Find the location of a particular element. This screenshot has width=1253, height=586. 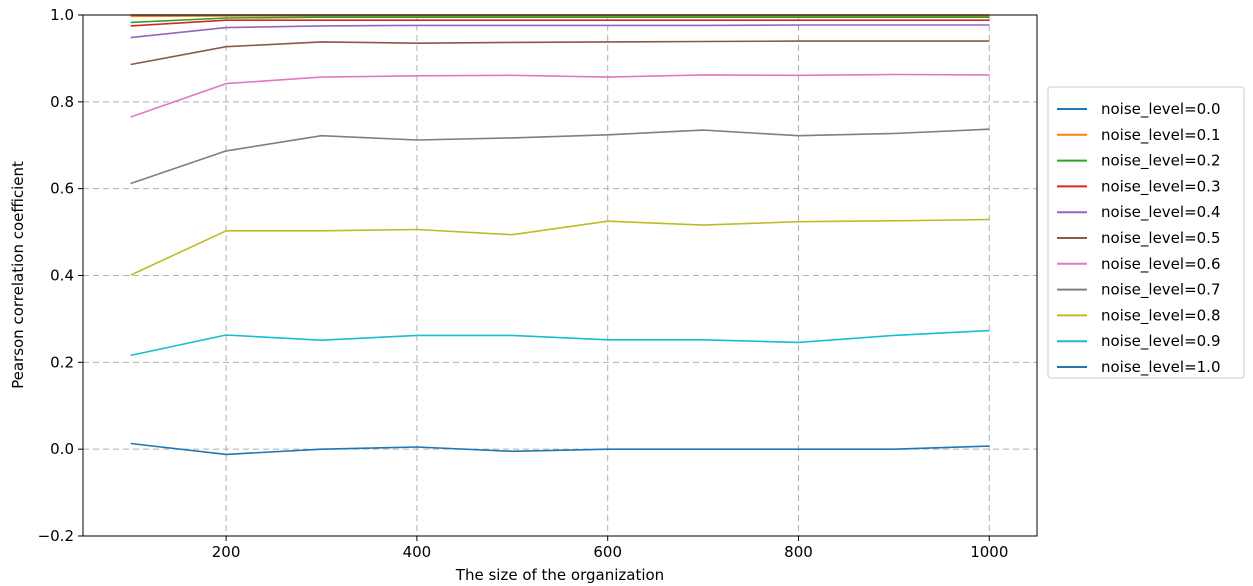

x-tick-label: 800 is located at coordinates (798, 552).